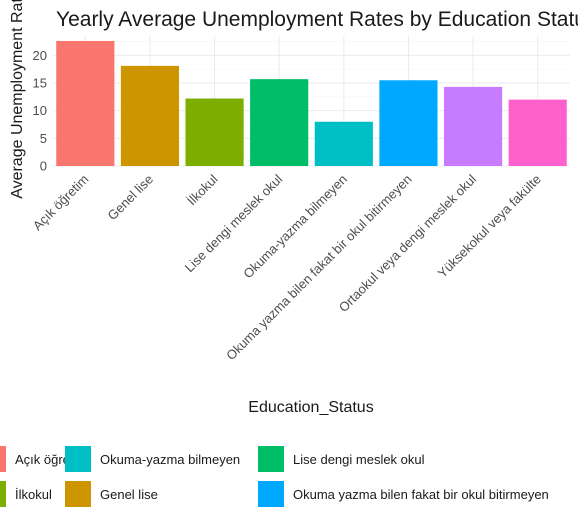  What do you see at coordinates (40, 83) in the screenshot?
I see `y-tick-label: 15` at bounding box center [40, 83].